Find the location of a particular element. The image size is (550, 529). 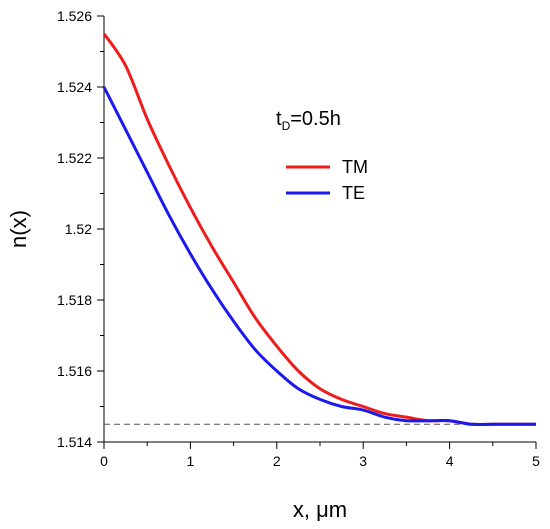

y-tick-label: 1.518 is located at coordinates (74, 300).